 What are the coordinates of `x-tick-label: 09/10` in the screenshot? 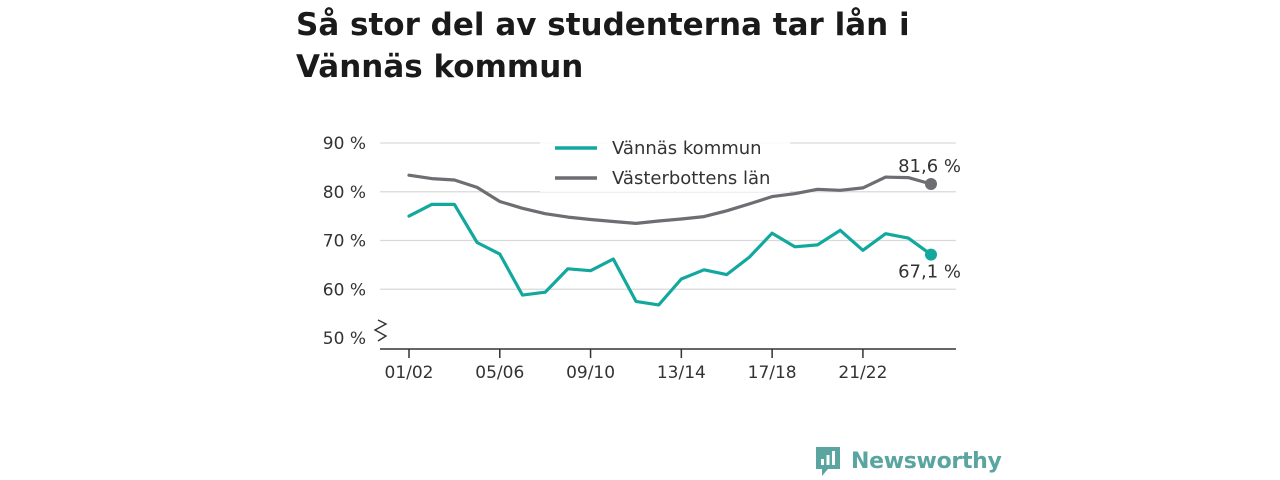 It's located at (590, 373).